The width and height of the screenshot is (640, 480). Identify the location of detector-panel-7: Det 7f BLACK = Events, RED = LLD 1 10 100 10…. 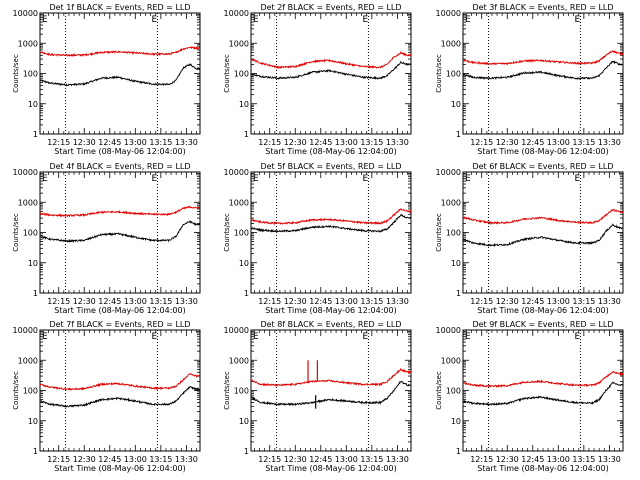
(106, 396).